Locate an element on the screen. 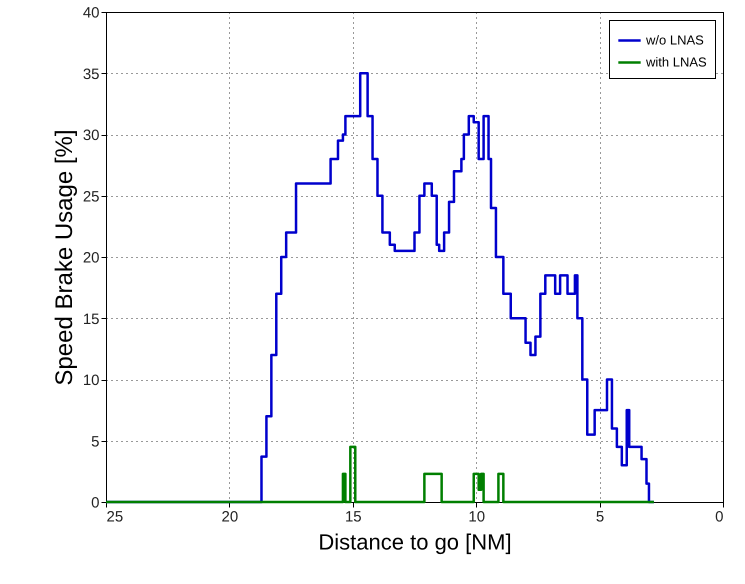  y-tick-label: 0 is located at coordinates (95, 503).